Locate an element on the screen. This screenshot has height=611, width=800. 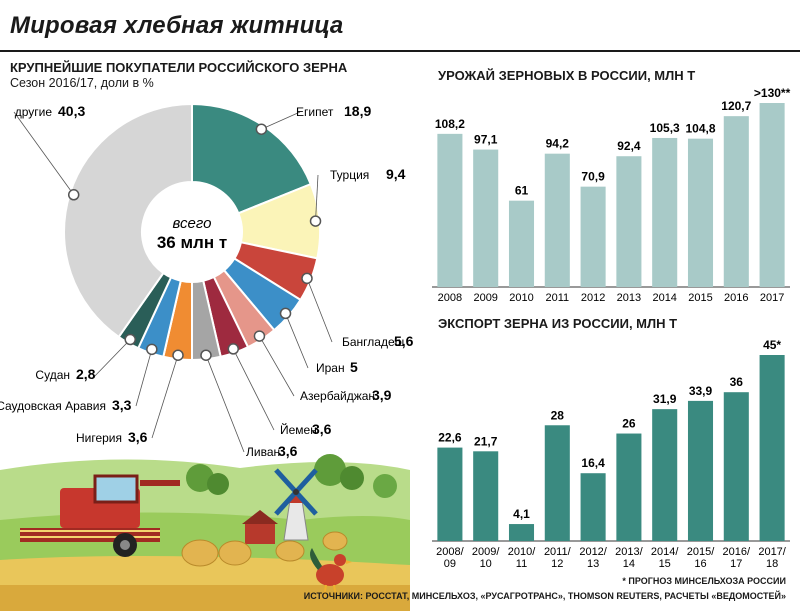
pie-label-3: Иран is located at coordinates (330, 368).